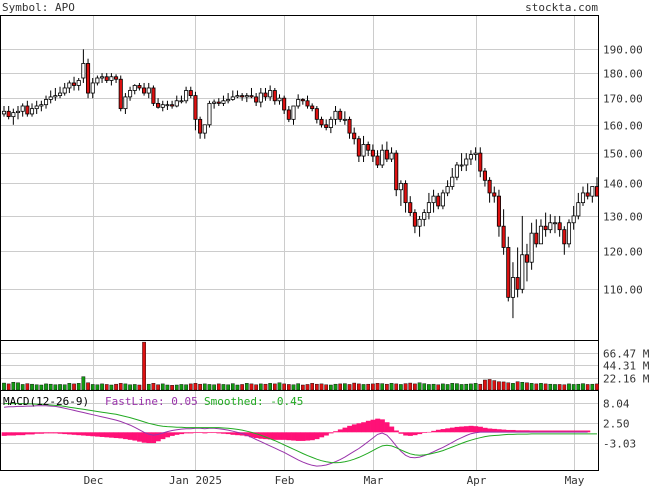 This screenshot has height=490, width=655. Describe the element at coordinates (623, 290) in the screenshot. I see `price-tick-label: 110.00` at that location.